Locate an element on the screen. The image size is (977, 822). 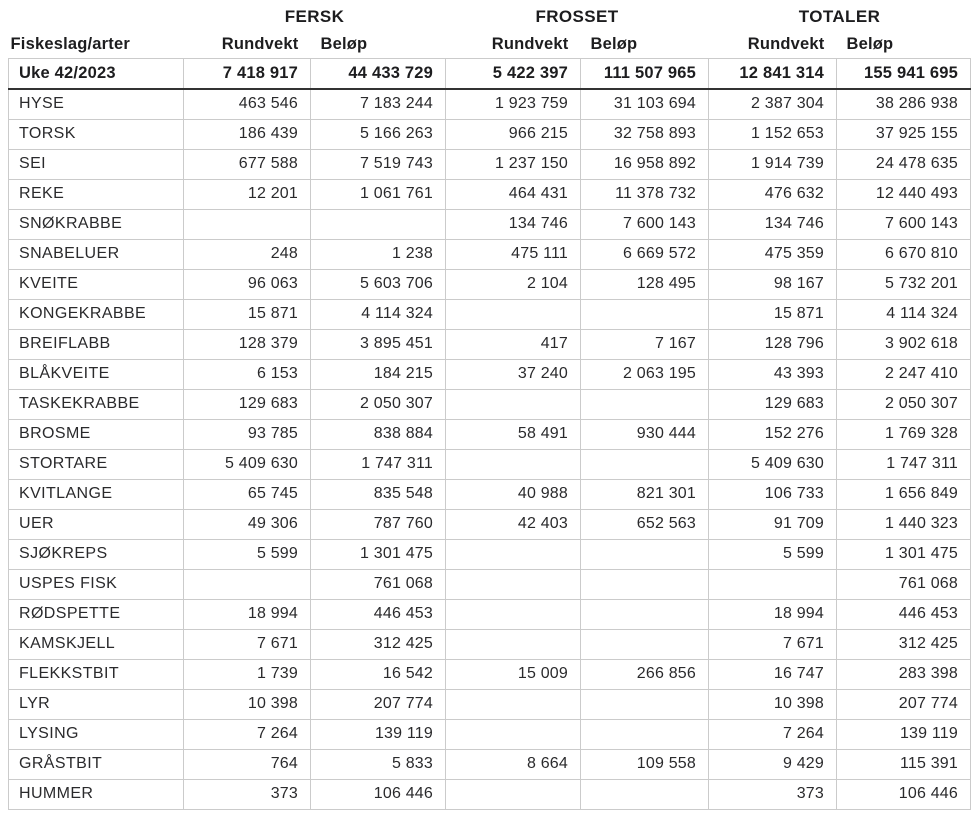
value-cell-totaler-rundvekt: 5 409 630 is located at coordinates (772, 464).